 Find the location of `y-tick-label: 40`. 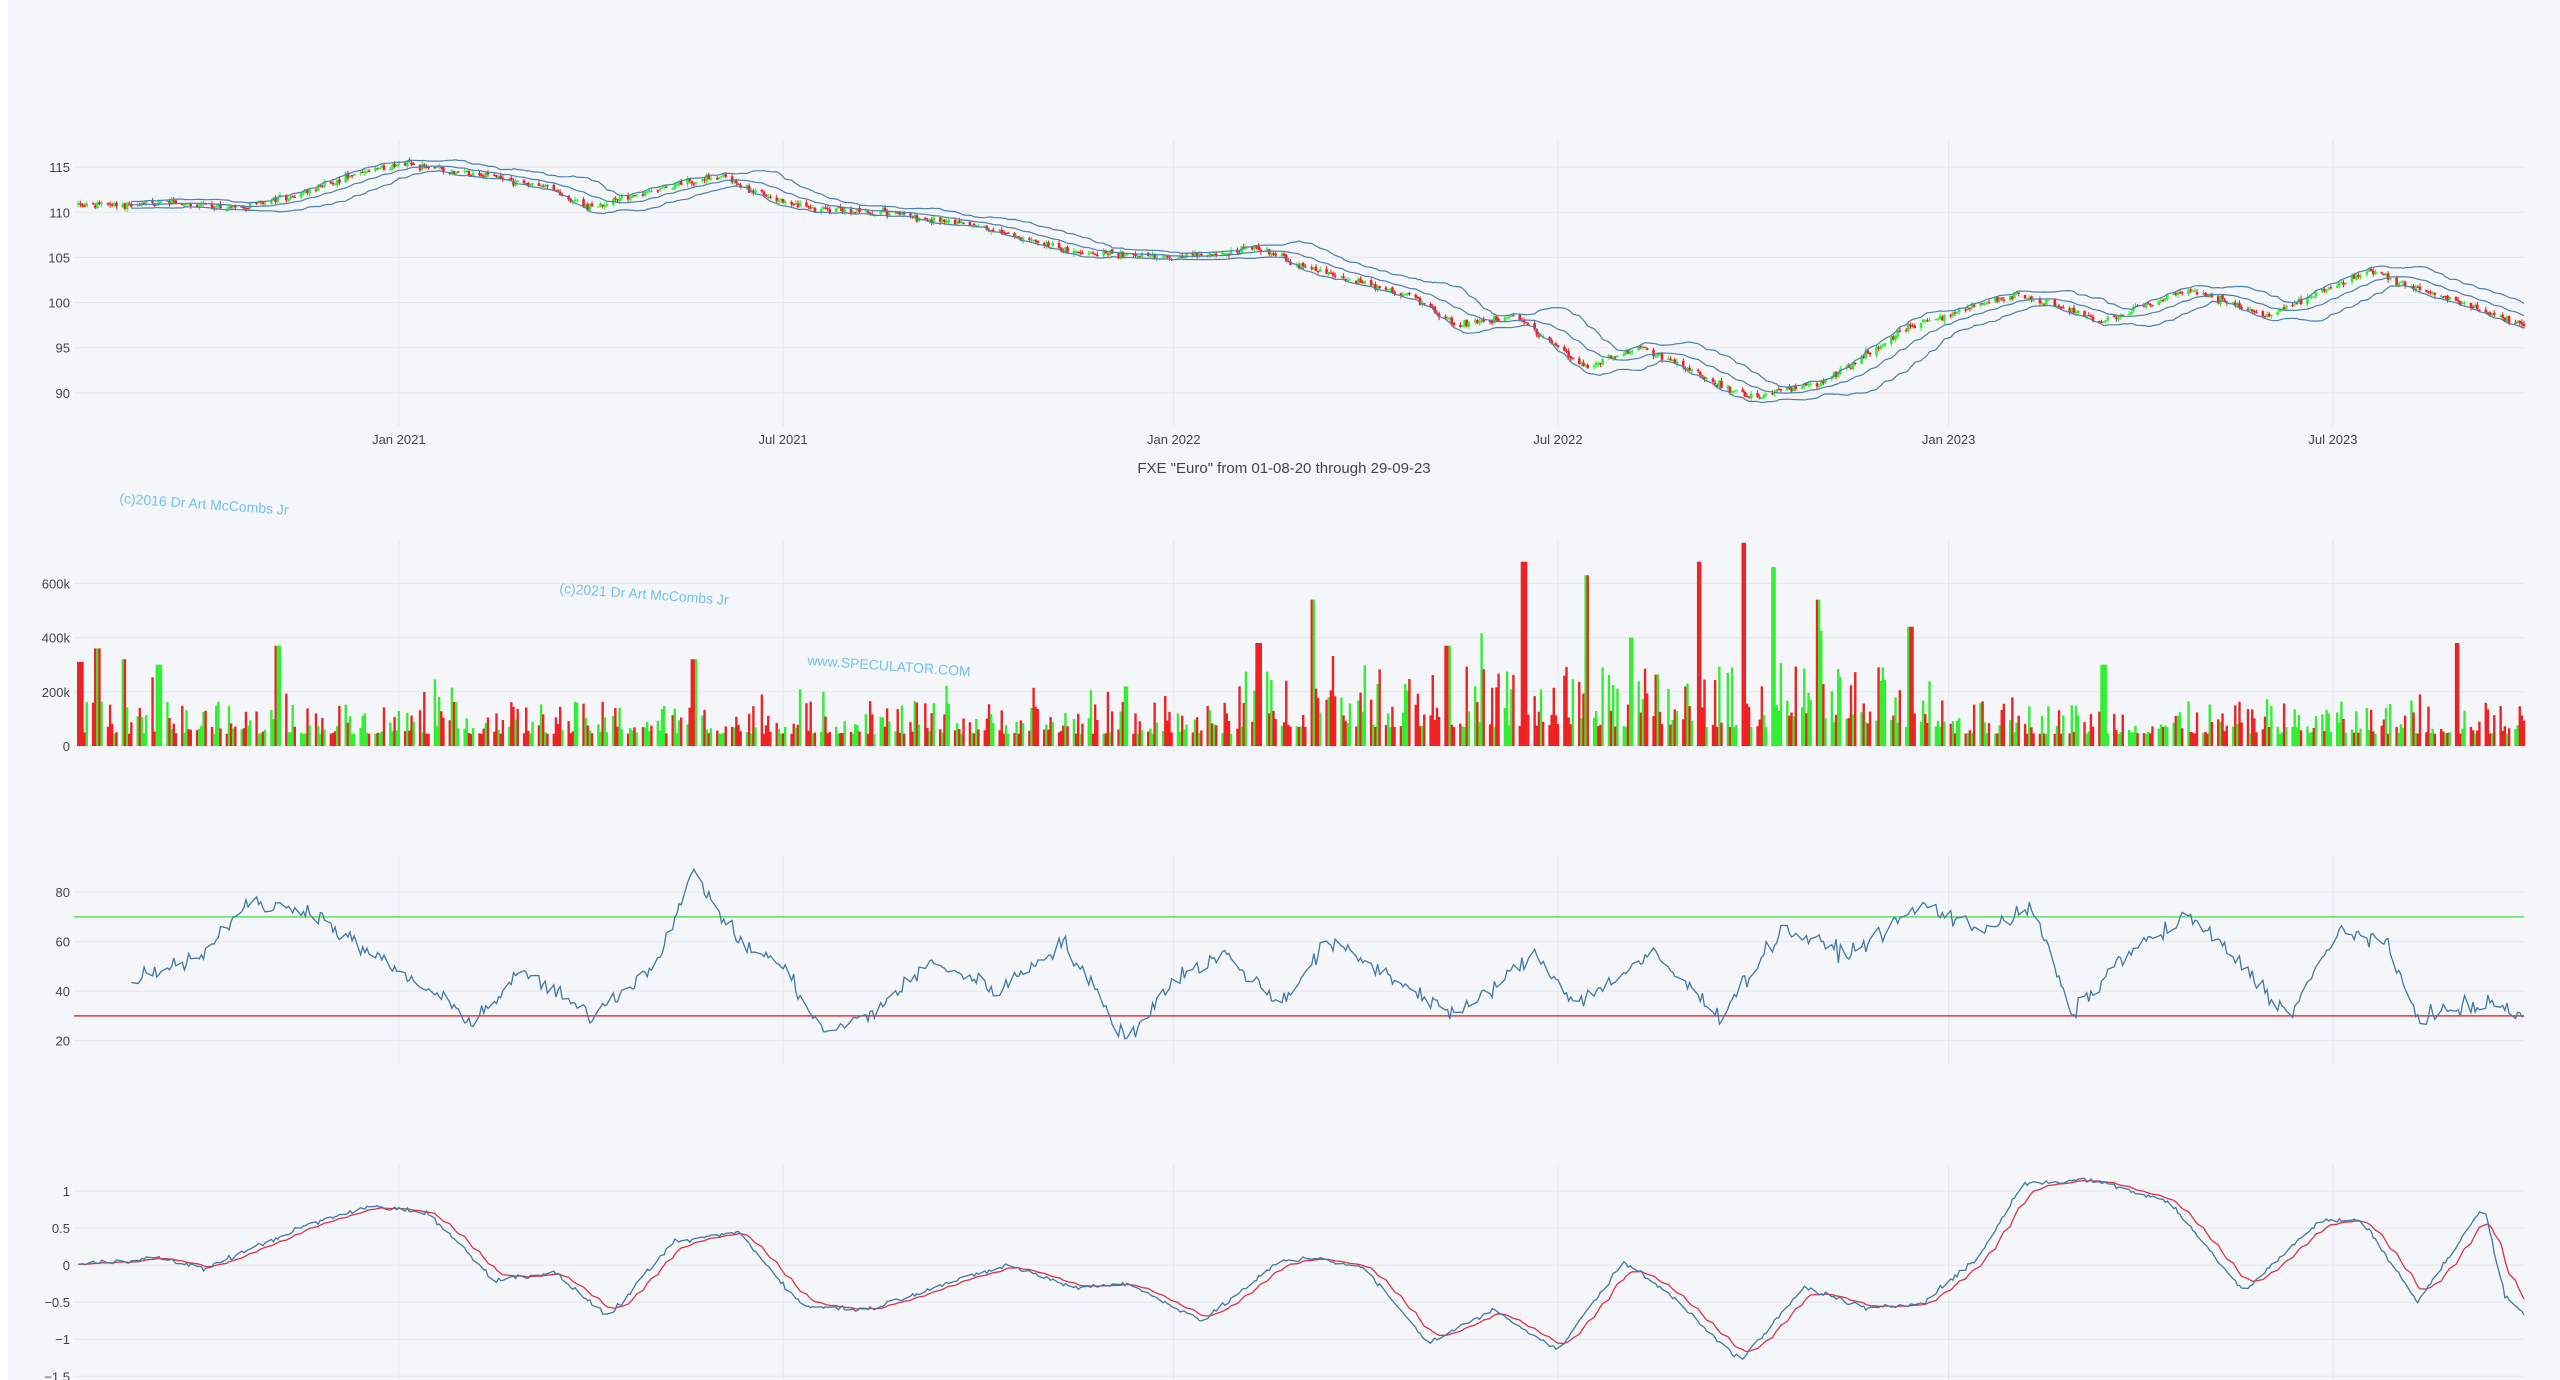

y-tick-label: 40 is located at coordinates (63, 991).